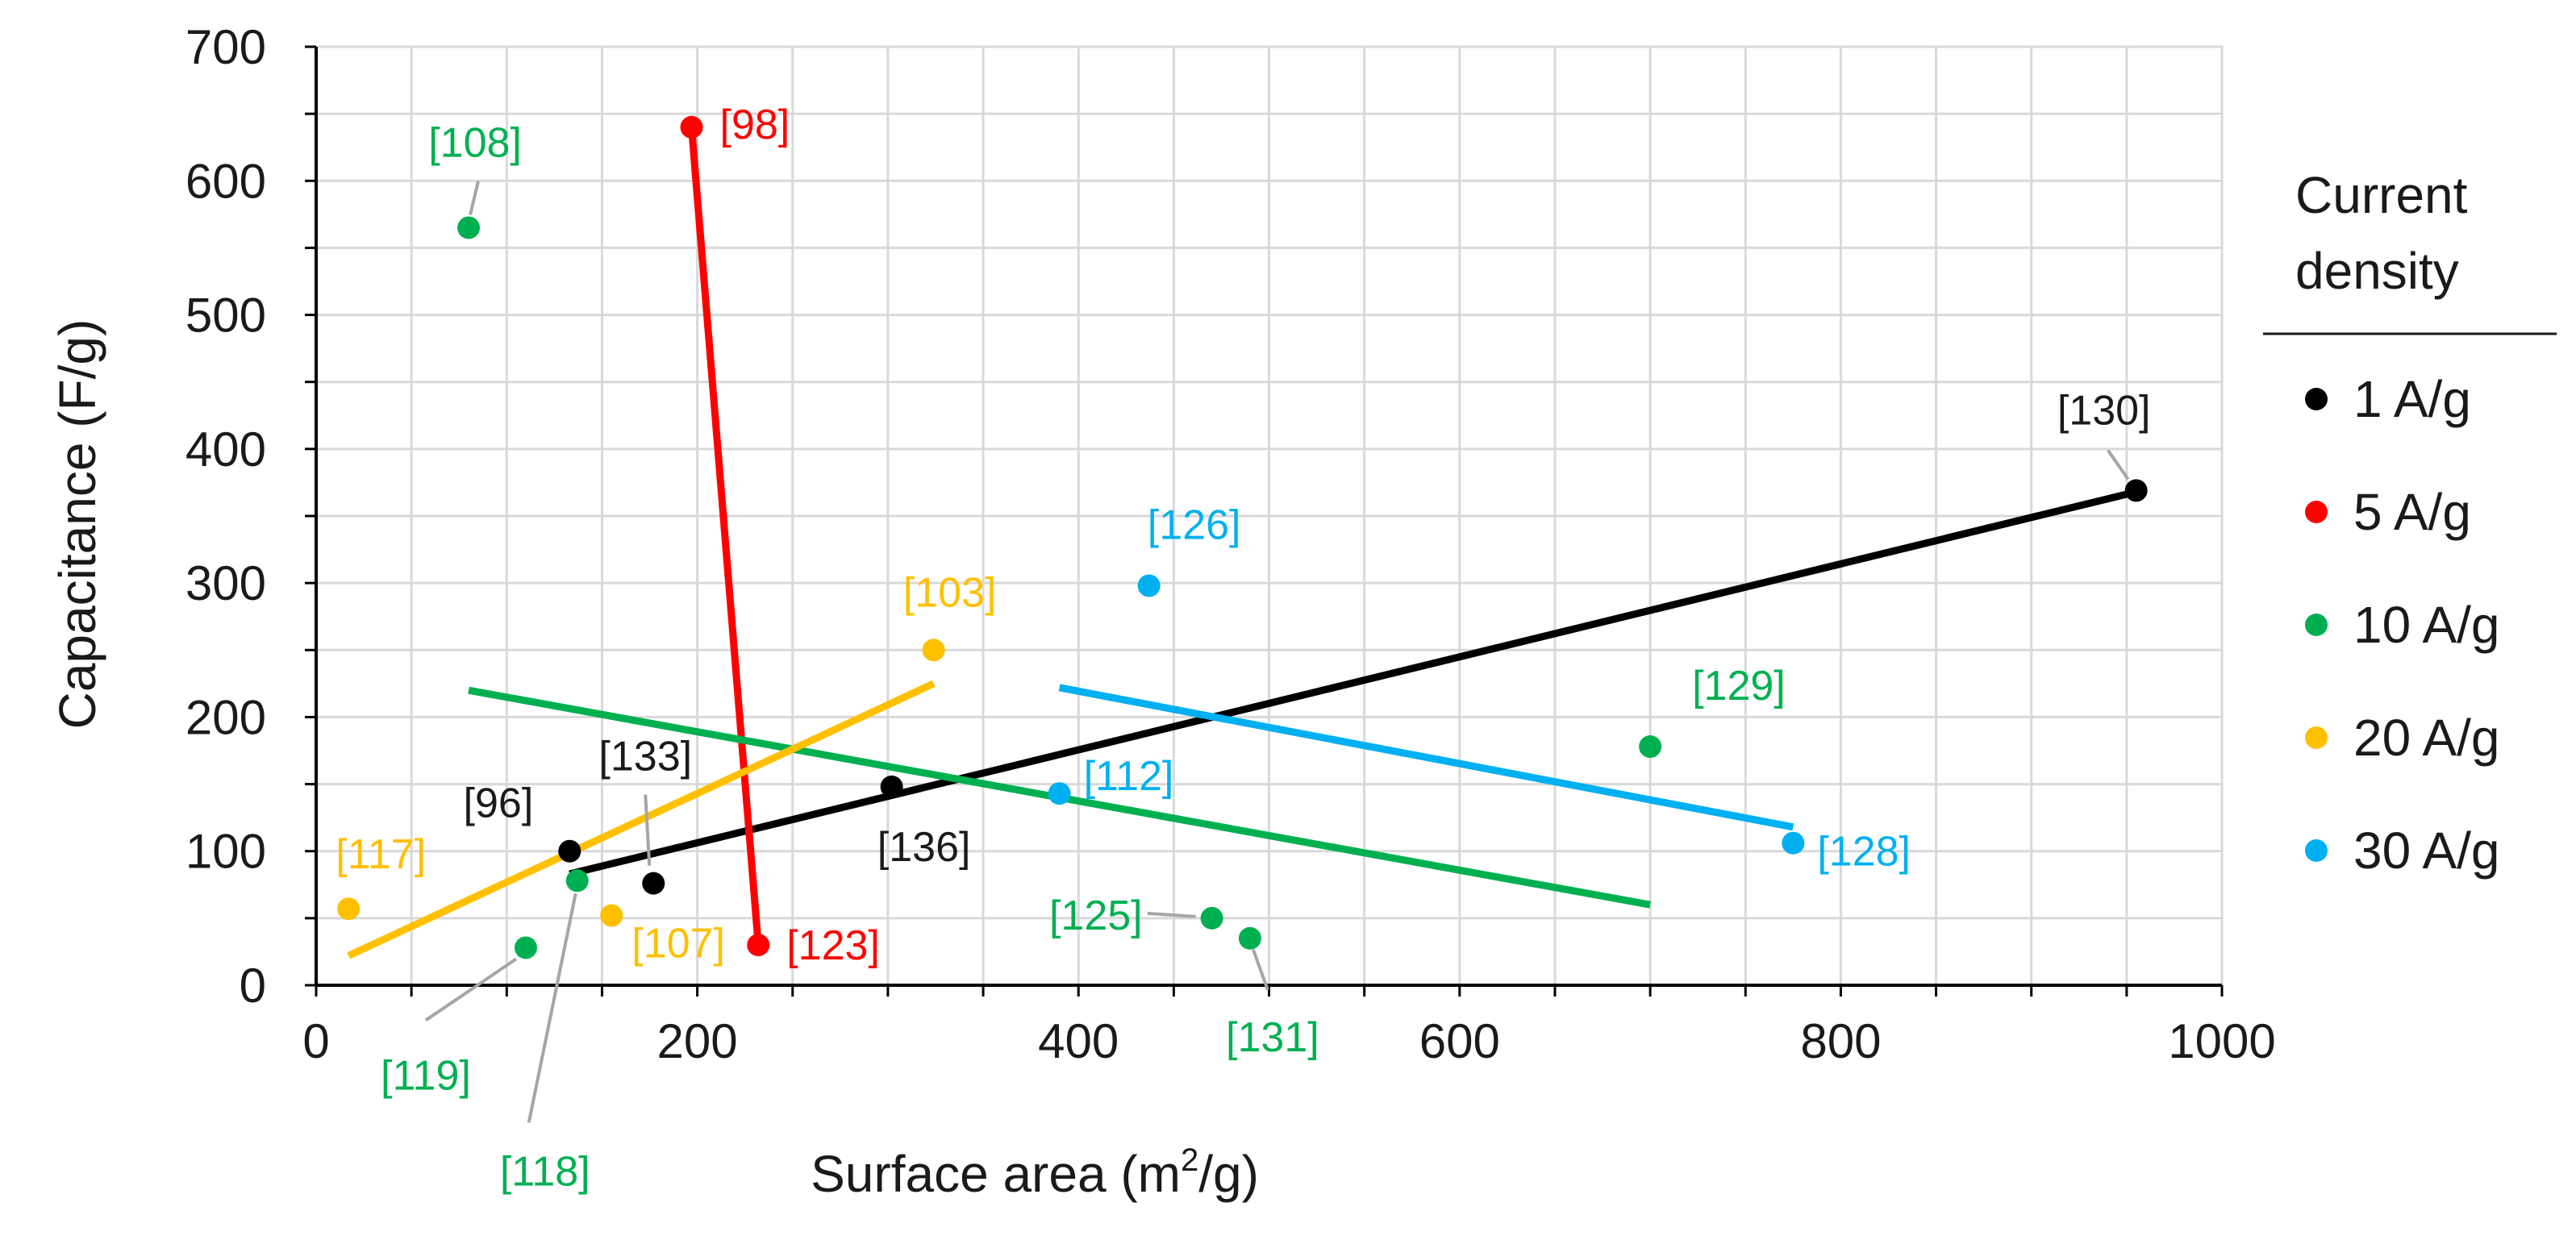  Describe the element at coordinates (225, 47) in the screenshot. I see `y-tick-label: 700` at that location.